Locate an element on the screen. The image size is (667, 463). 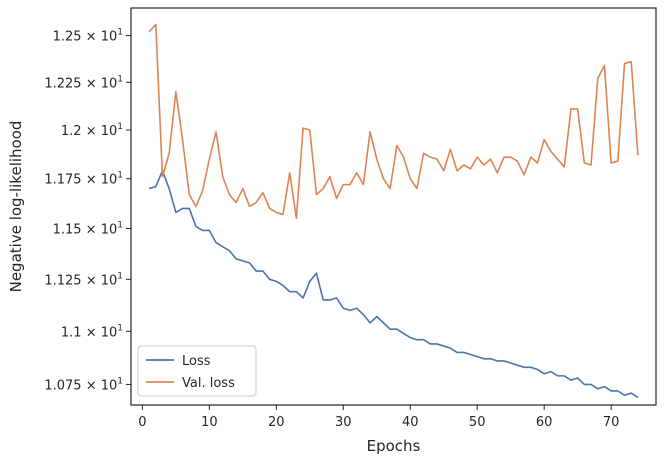
y-axis-label: Negative log-likelihood is located at coordinates (16, 207).